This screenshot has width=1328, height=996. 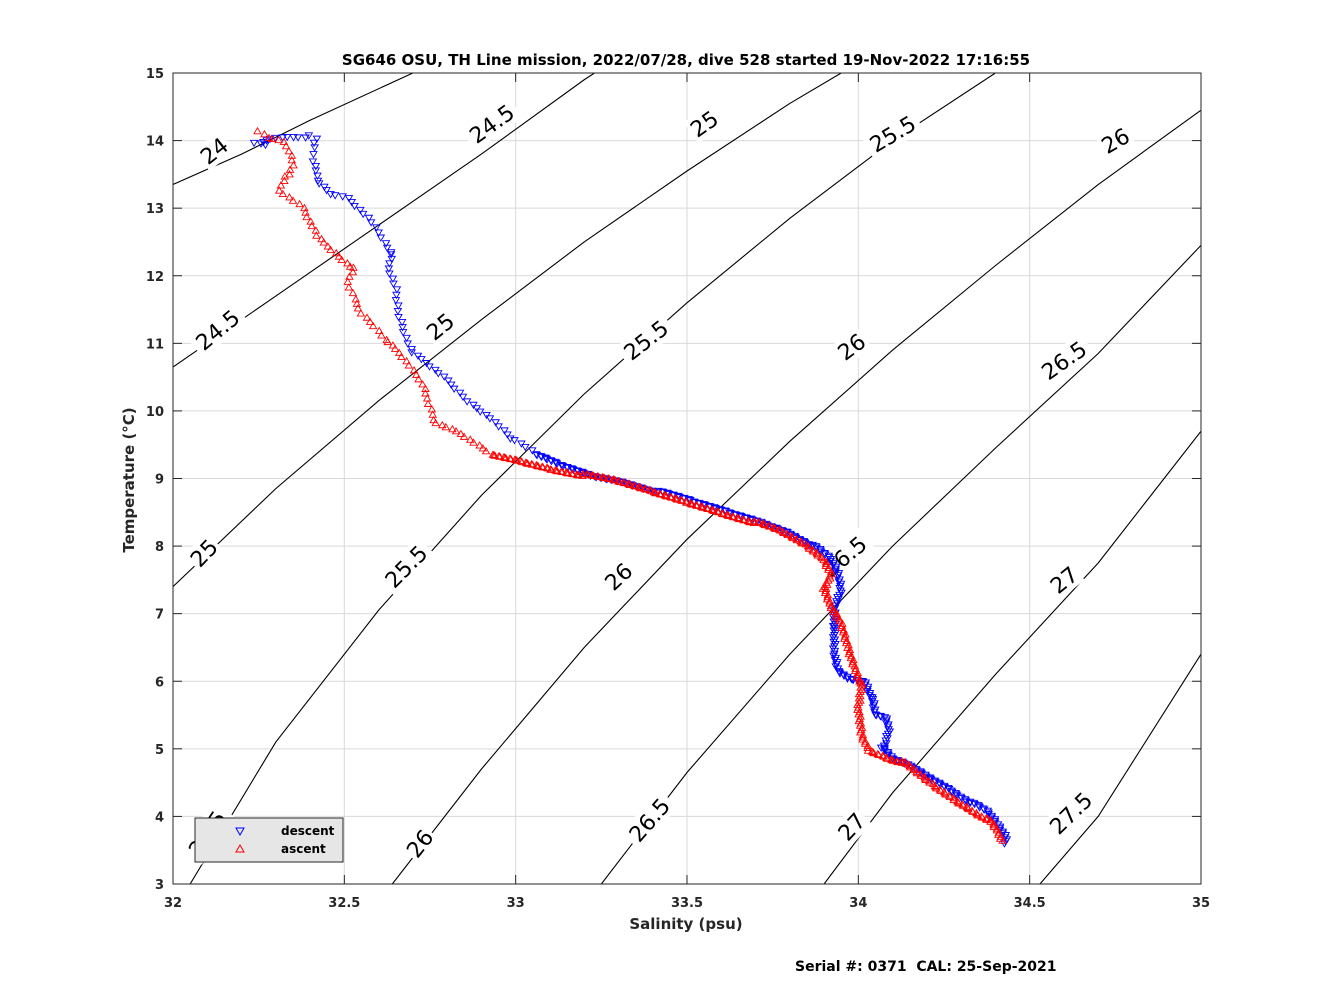 What do you see at coordinates (649, 820) in the screenshot?
I see `contour-label-group: 26.5` at bounding box center [649, 820].